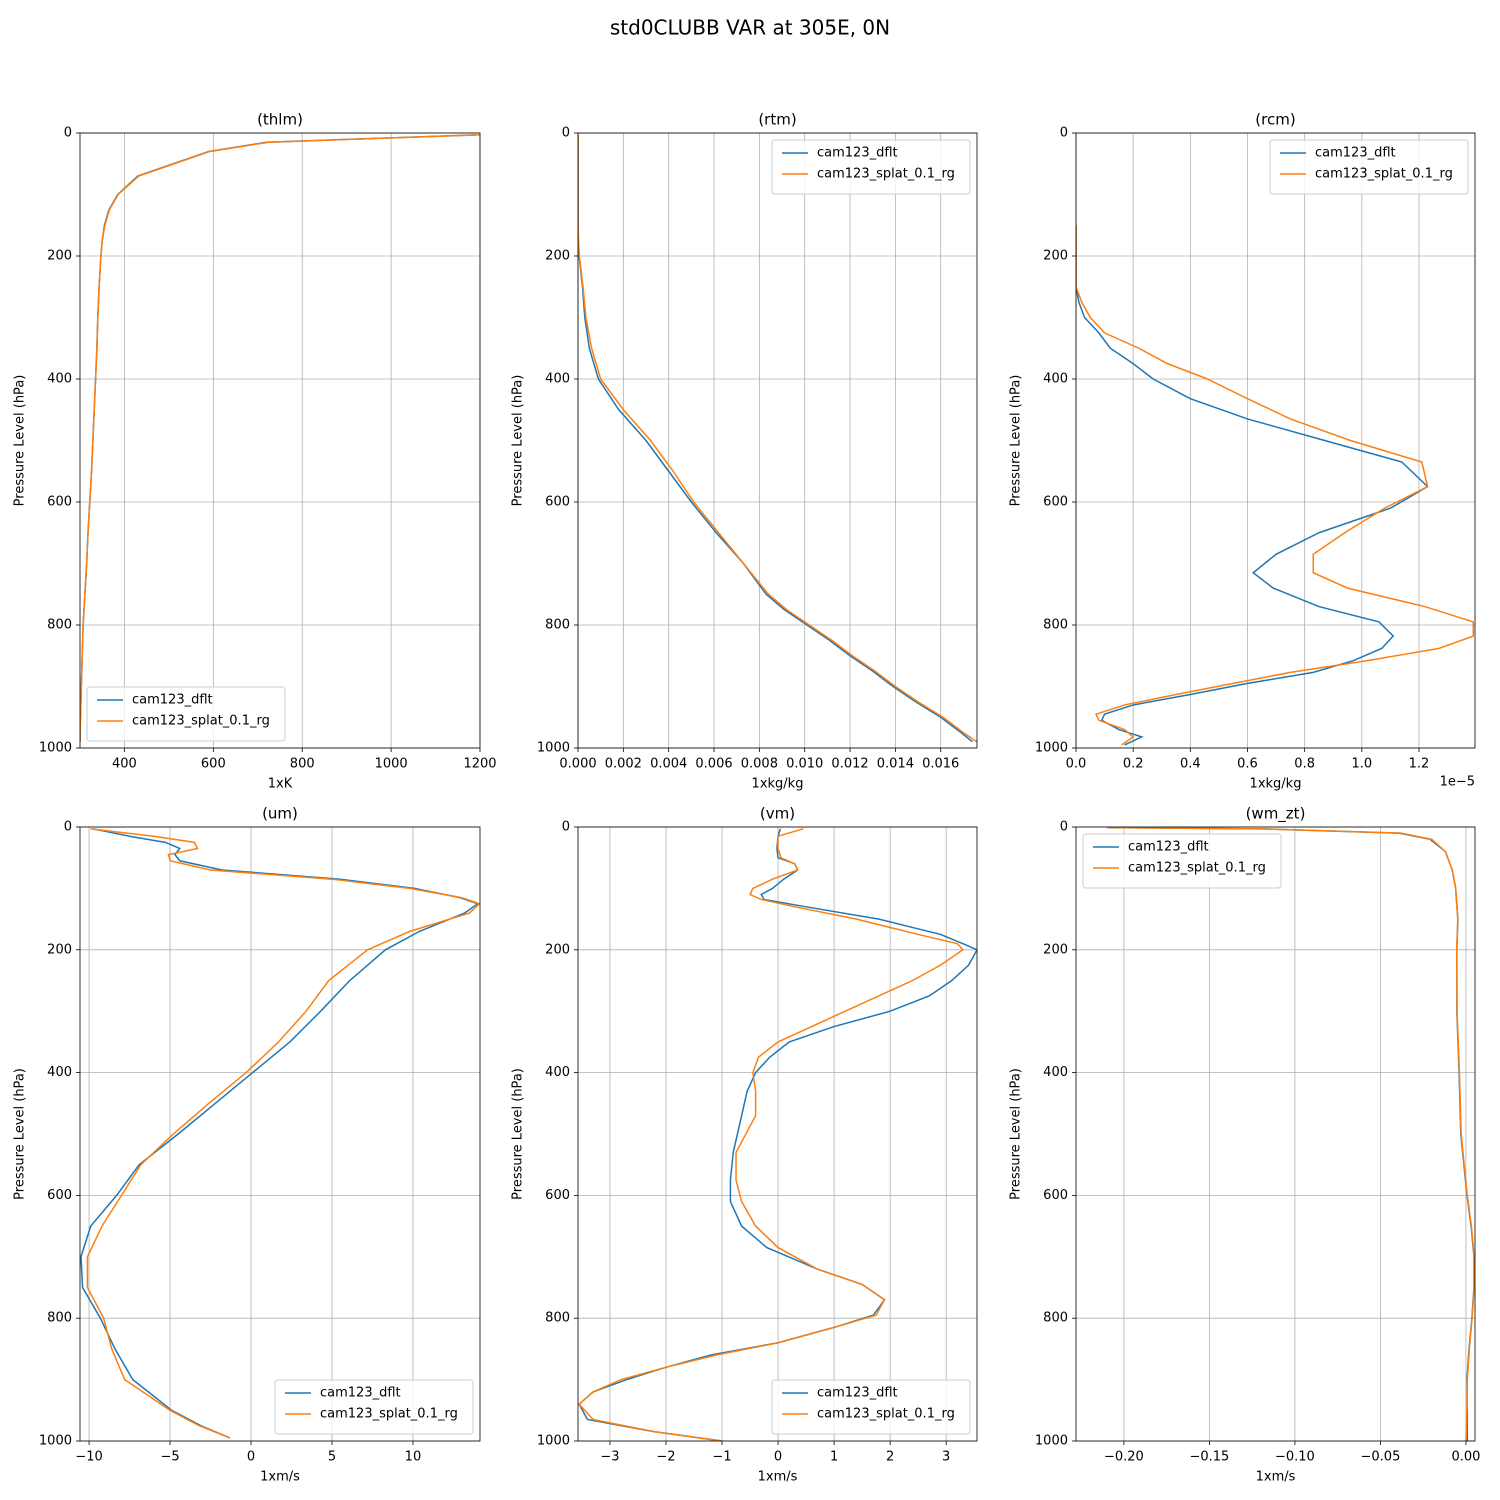  What do you see at coordinates (1381, 1457) in the screenshot?
I see `x-tick-label: −0.05` at bounding box center [1381, 1457].